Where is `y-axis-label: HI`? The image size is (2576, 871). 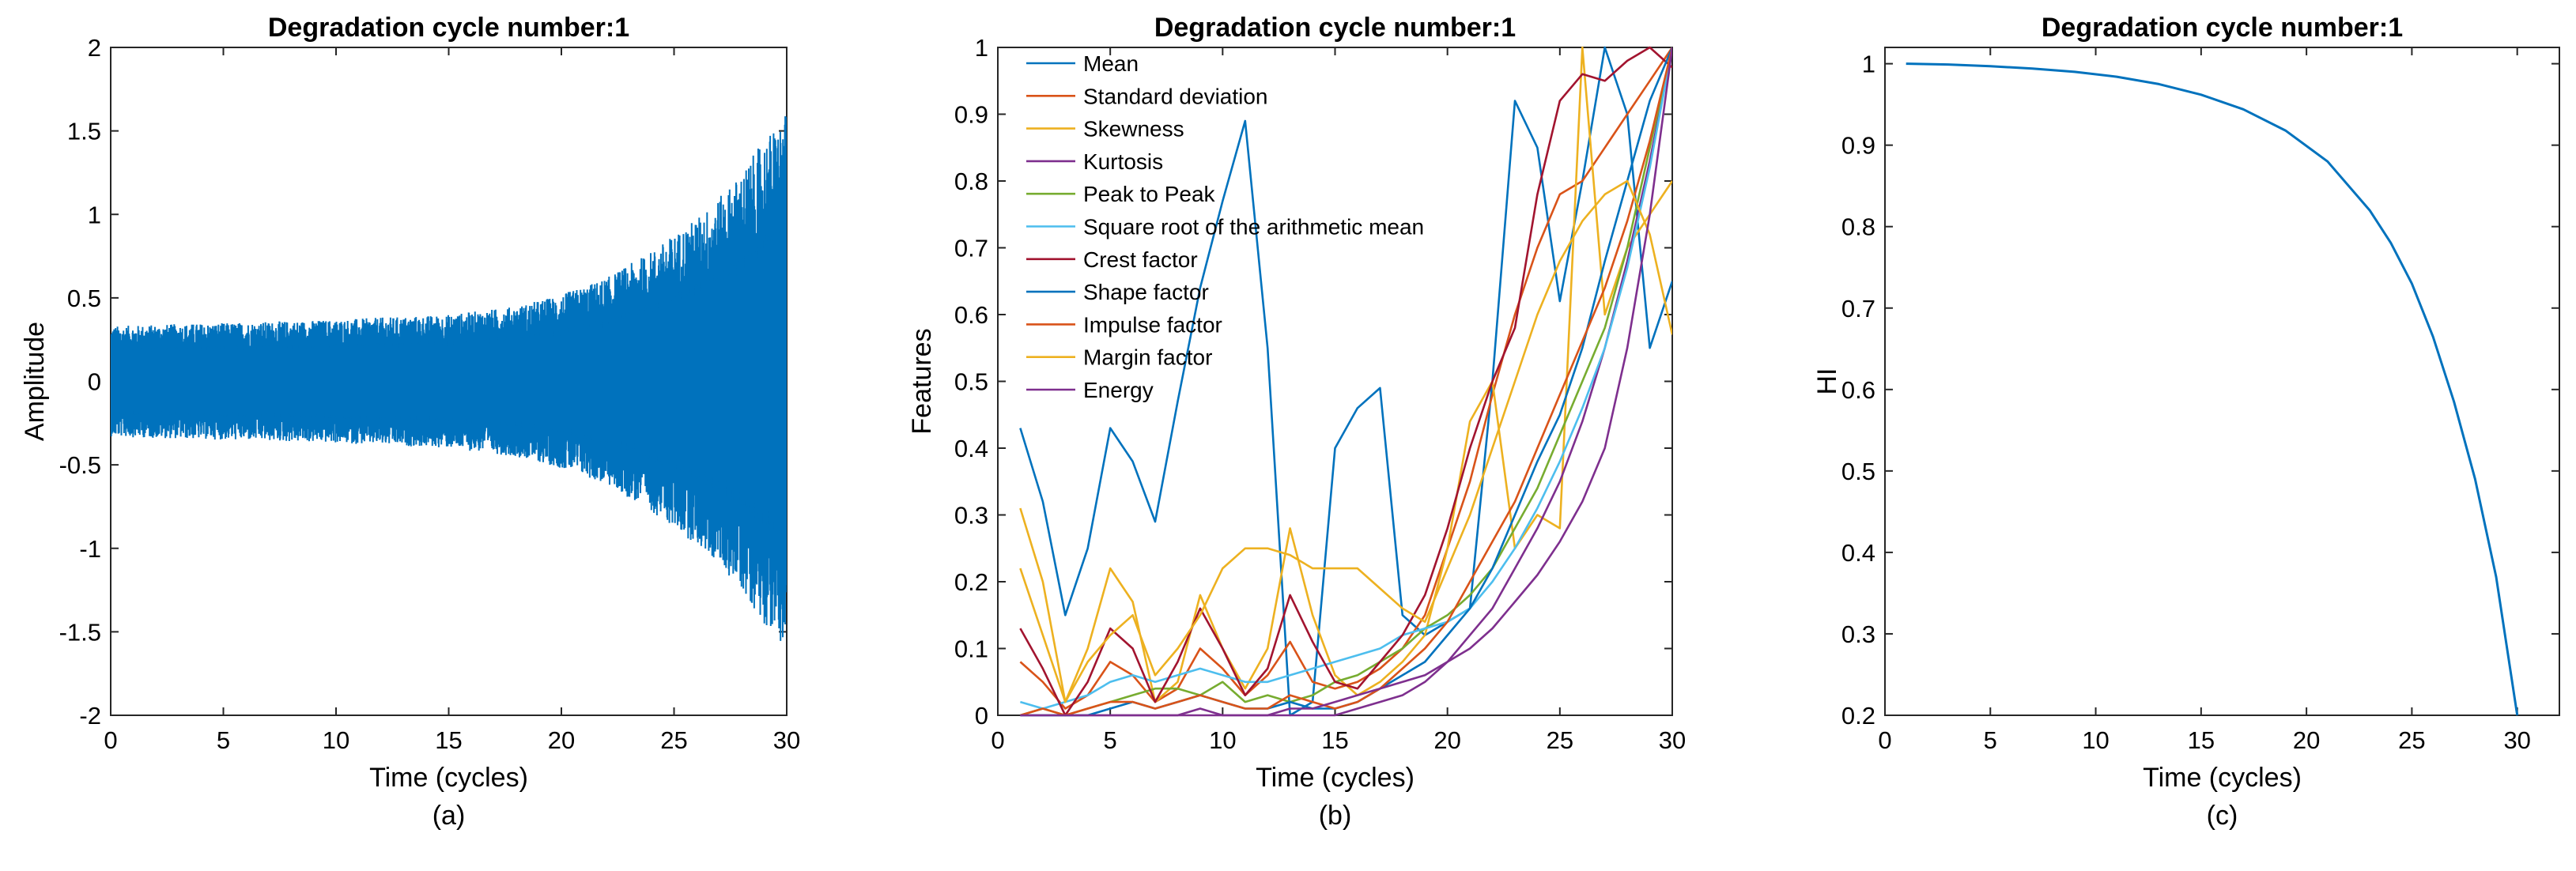 y-axis-label: HI is located at coordinates (1827, 381).